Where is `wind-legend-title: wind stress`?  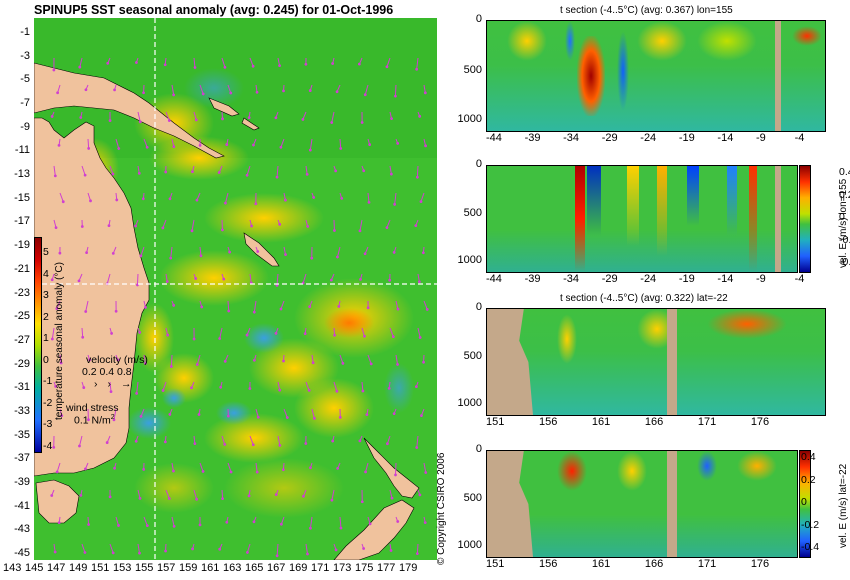 wind-legend-title: wind stress is located at coordinates (92, 408).